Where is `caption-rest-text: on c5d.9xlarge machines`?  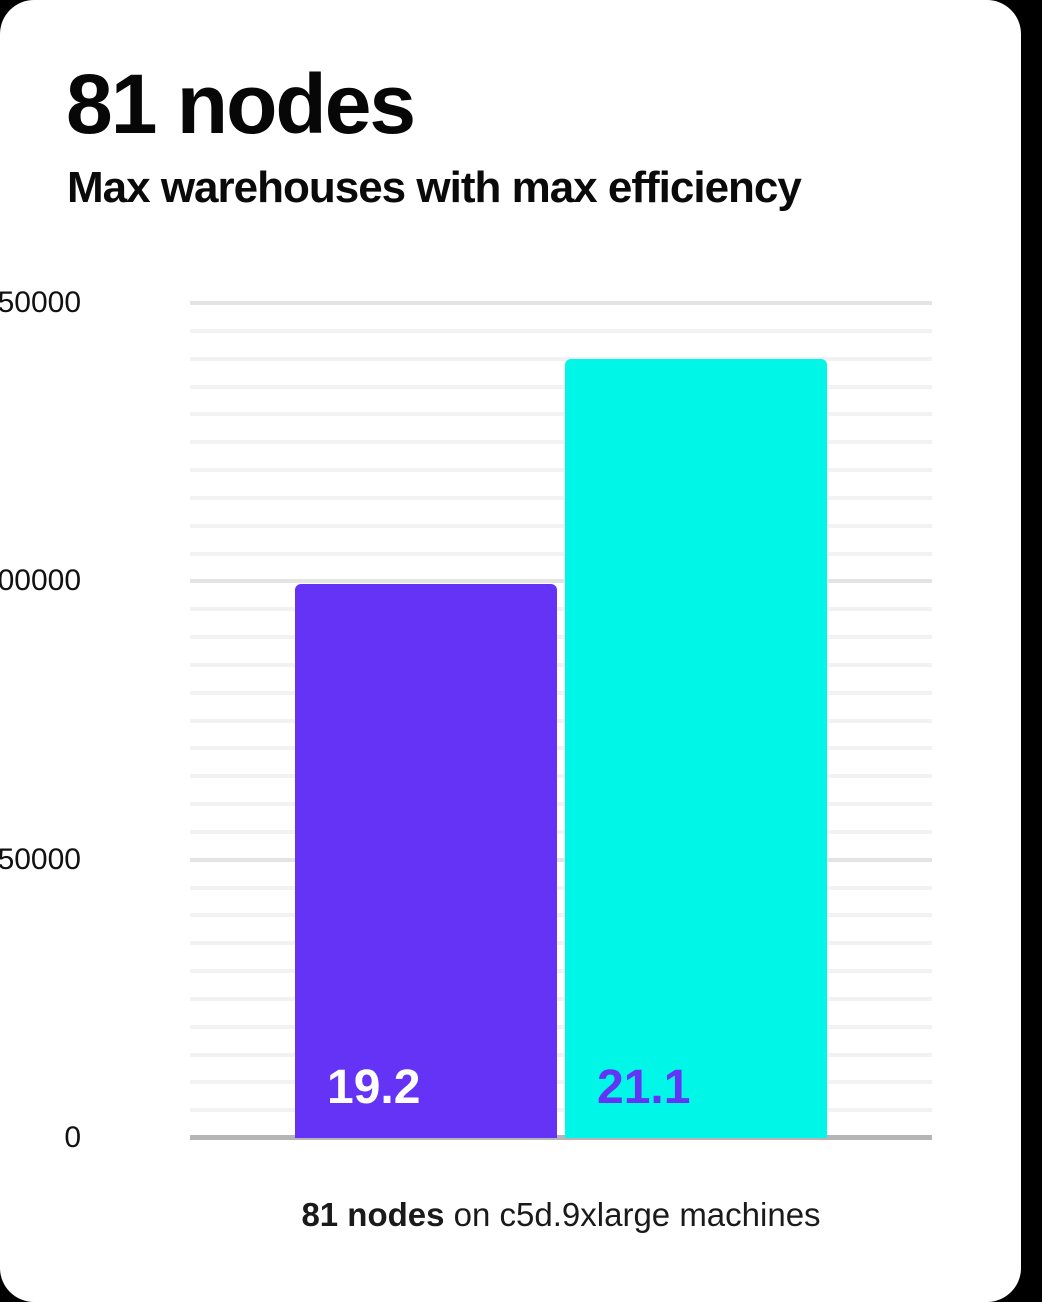 caption-rest-text: on c5d.9xlarge machines is located at coordinates (632, 1214).